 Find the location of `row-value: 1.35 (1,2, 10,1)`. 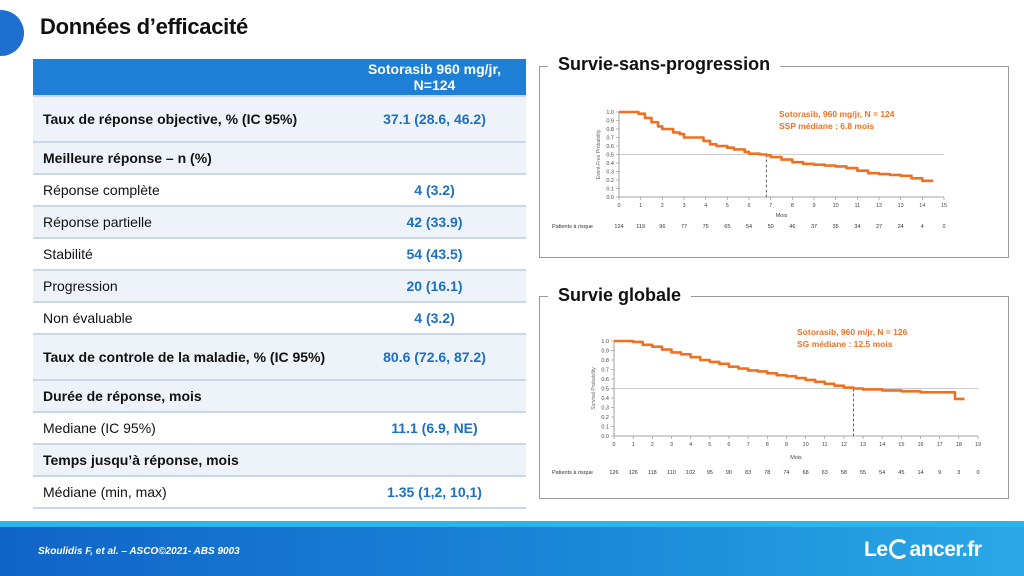

row-value: 1.35 (1,2, 10,1) is located at coordinates (434, 492).